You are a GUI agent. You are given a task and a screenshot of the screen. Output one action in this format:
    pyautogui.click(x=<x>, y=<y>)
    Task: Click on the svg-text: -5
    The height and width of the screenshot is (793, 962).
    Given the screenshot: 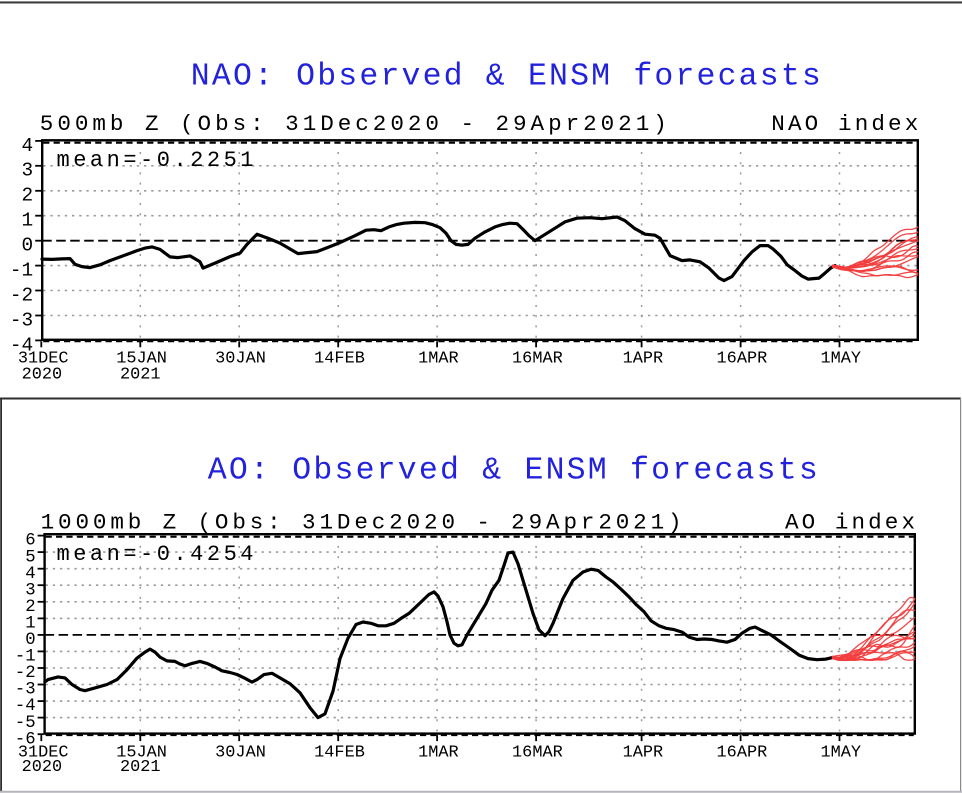 What is the action you would take?
    pyautogui.click(x=25, y=723)
    